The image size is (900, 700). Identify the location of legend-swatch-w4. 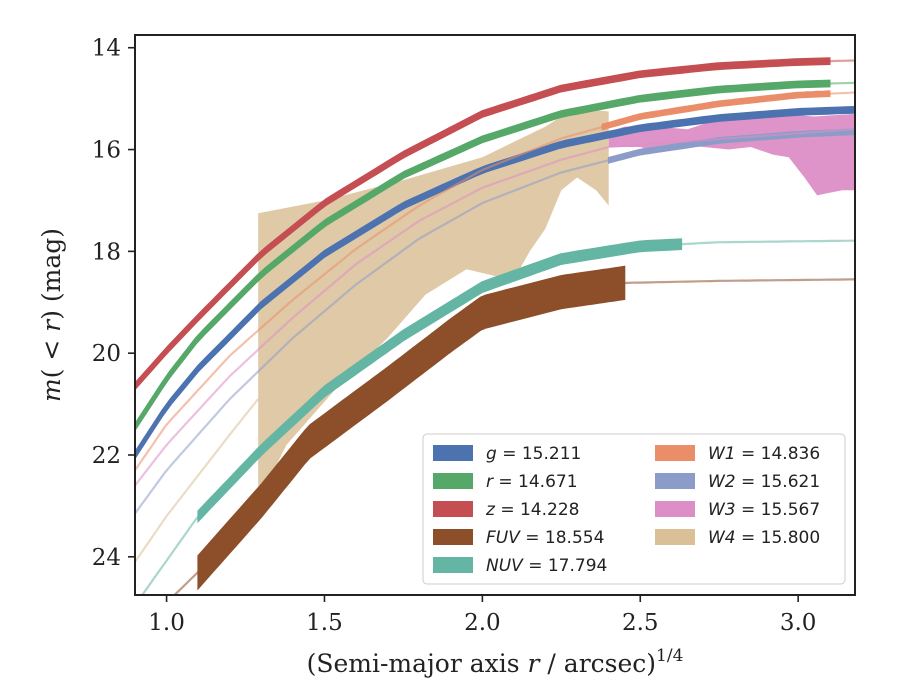
(675, 537).